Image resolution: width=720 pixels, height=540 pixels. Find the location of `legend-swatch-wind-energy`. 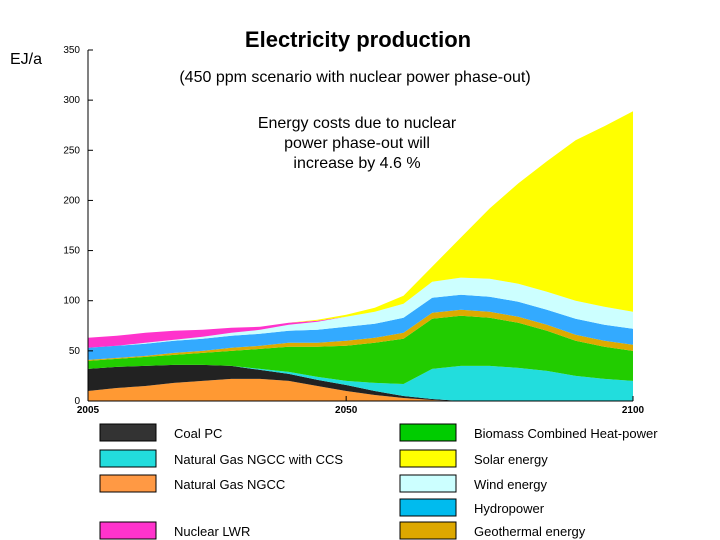

legend-swatch-wind-energy is located at coordinates (428, 483).